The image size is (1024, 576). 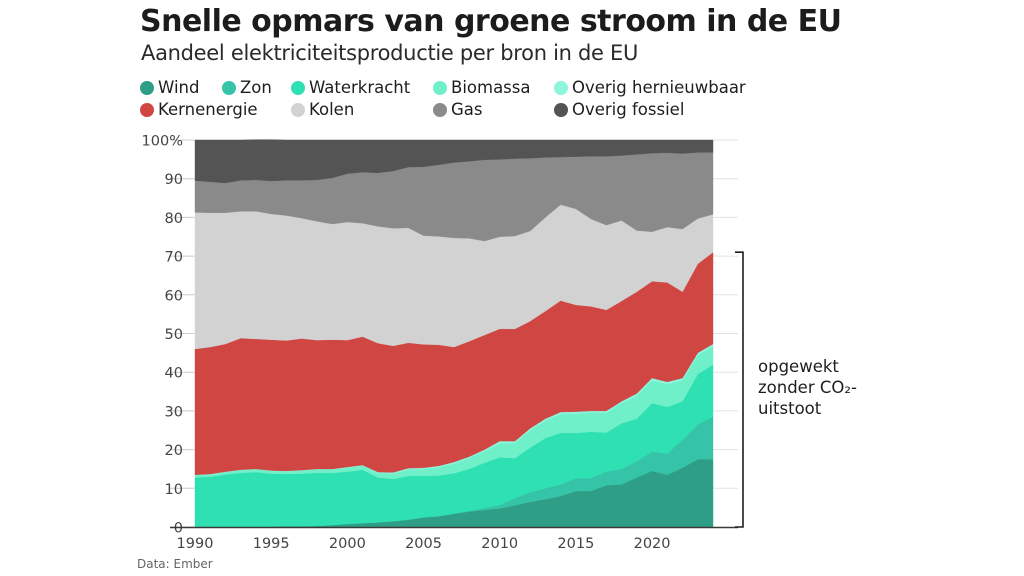 What do you see at coordinates (360, 87) in the screenshot?
I see `legend-label: Waterkracht` at bounding box center [360, 87].